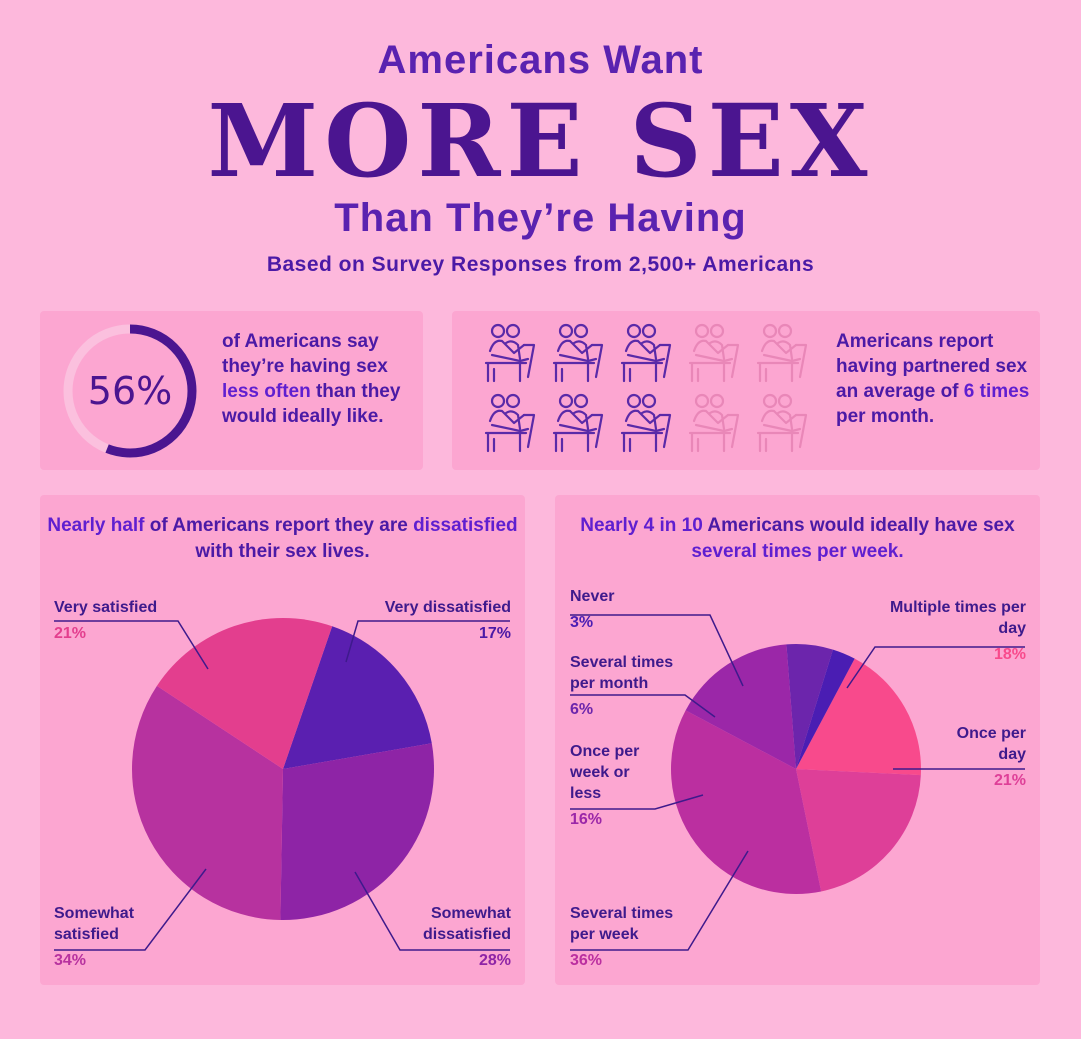 The image size is (1081, 1039). I want to click on pie-label-several-per-month: Several times per month 6%, so click(635, 686).